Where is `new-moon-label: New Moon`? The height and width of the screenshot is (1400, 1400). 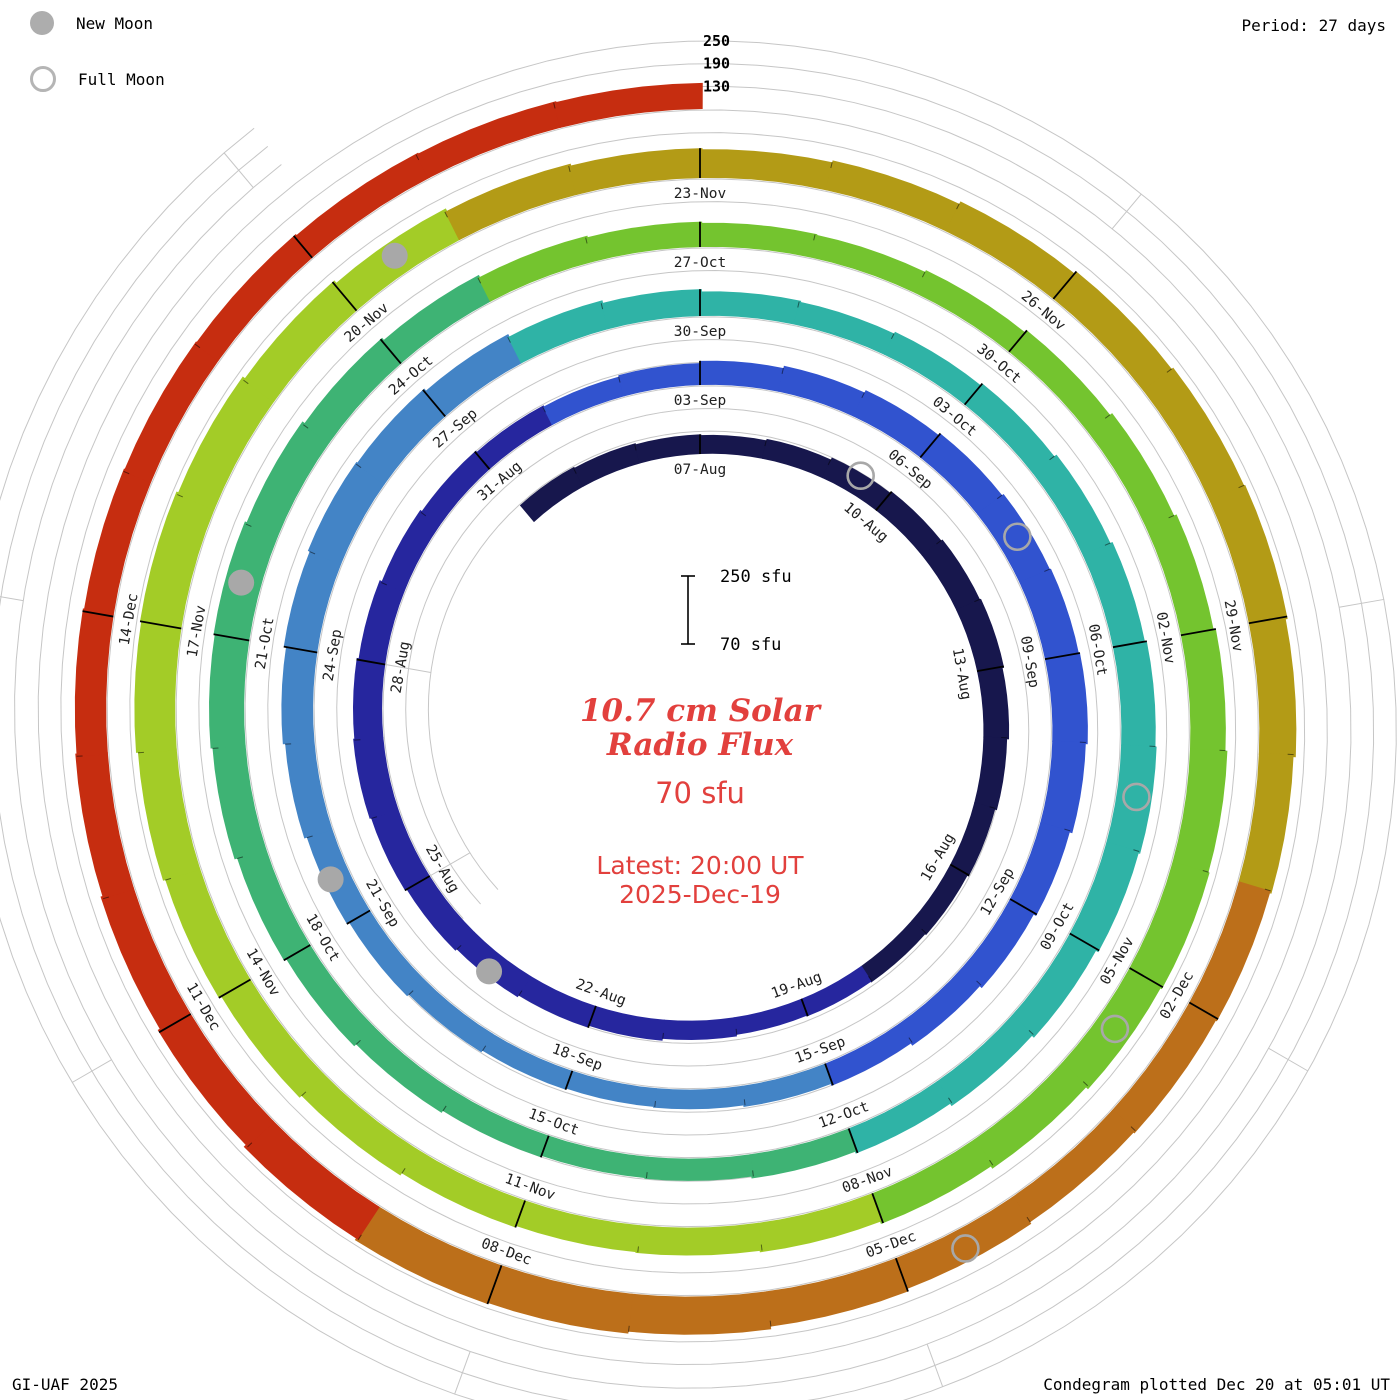
new-moon-label: New Moon is located at coordinates (115, 23).